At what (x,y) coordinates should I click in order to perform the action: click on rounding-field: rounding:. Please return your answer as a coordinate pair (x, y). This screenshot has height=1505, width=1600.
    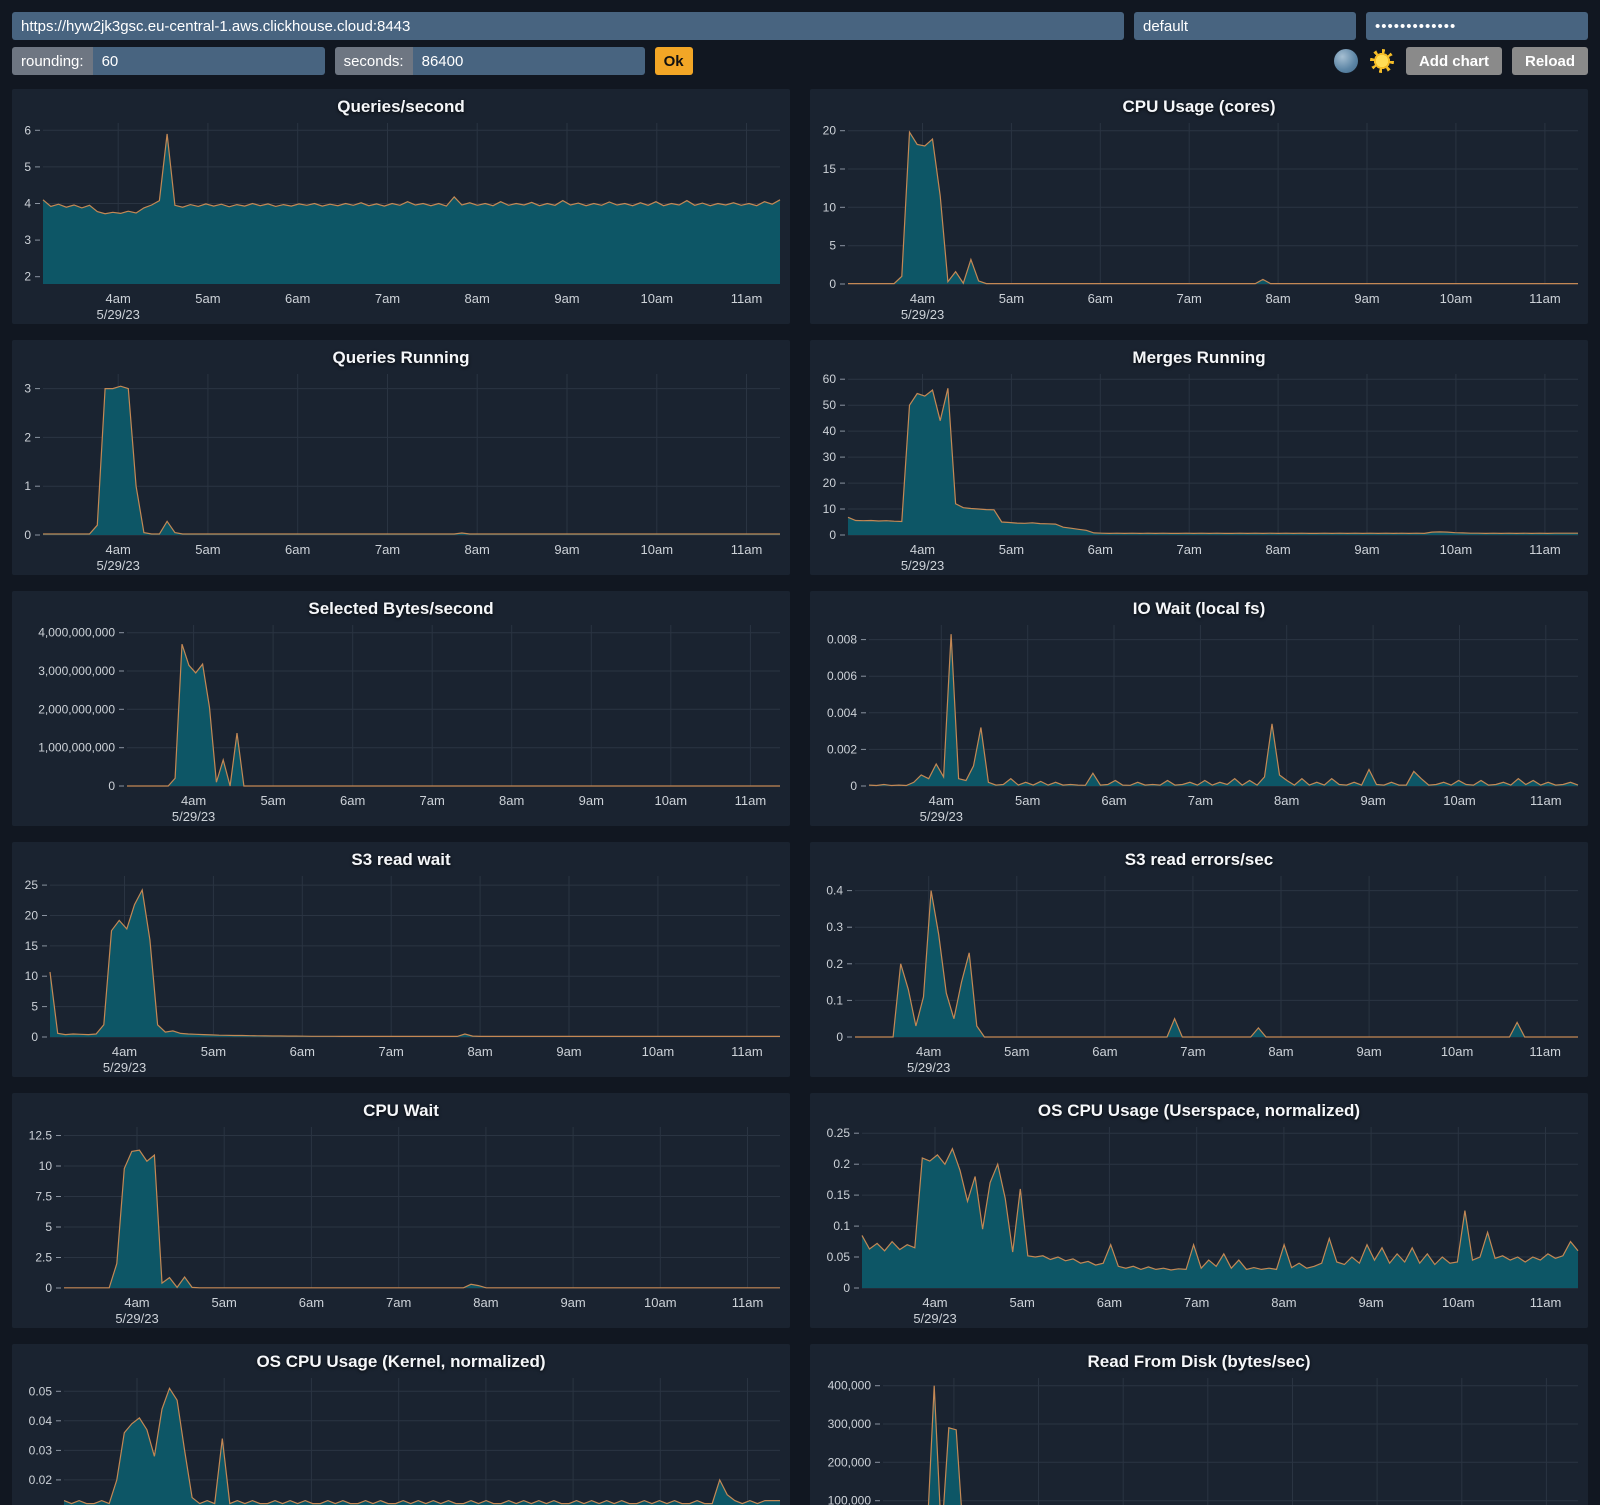
    Looking at the image, I should click on (168, 61).